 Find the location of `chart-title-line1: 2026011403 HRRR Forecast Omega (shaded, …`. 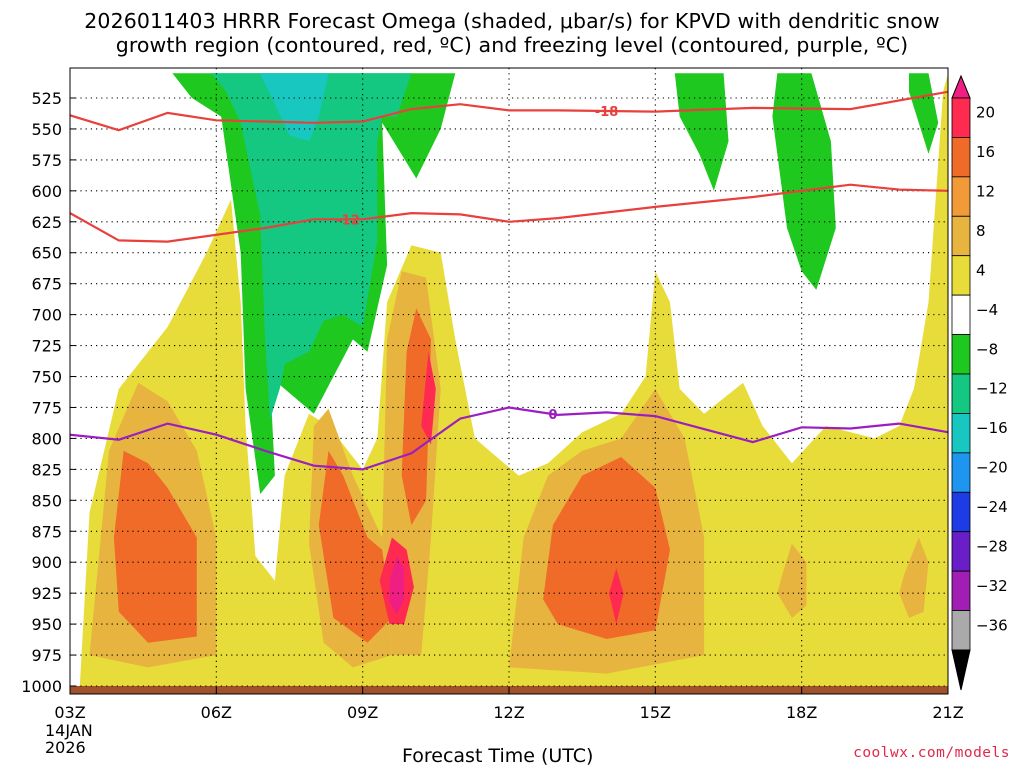

chart-title-line1: 2026011403 HRRR Forecast Omega (shaded, … is located at coordinates (512, 21).